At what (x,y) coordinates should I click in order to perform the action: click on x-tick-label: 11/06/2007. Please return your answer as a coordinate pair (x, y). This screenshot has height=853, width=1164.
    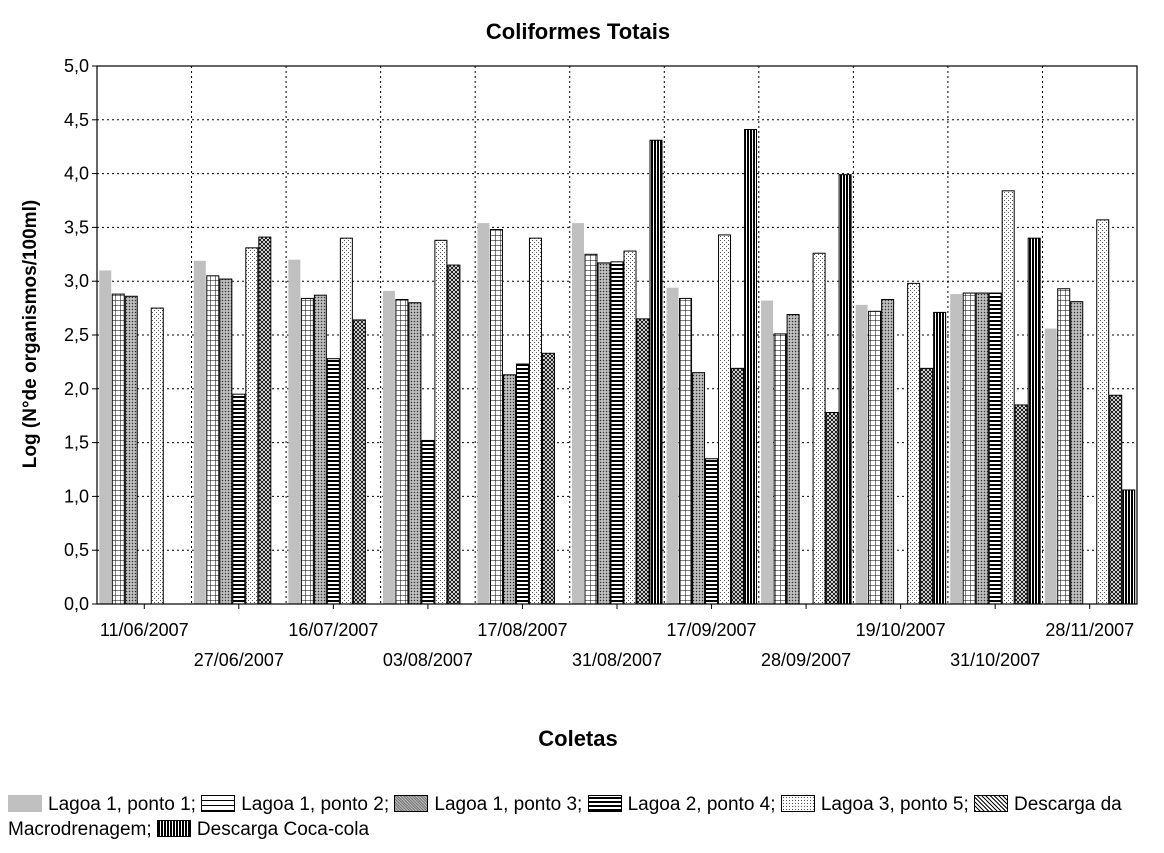
    Looking at the image, I should click on (144, 630).